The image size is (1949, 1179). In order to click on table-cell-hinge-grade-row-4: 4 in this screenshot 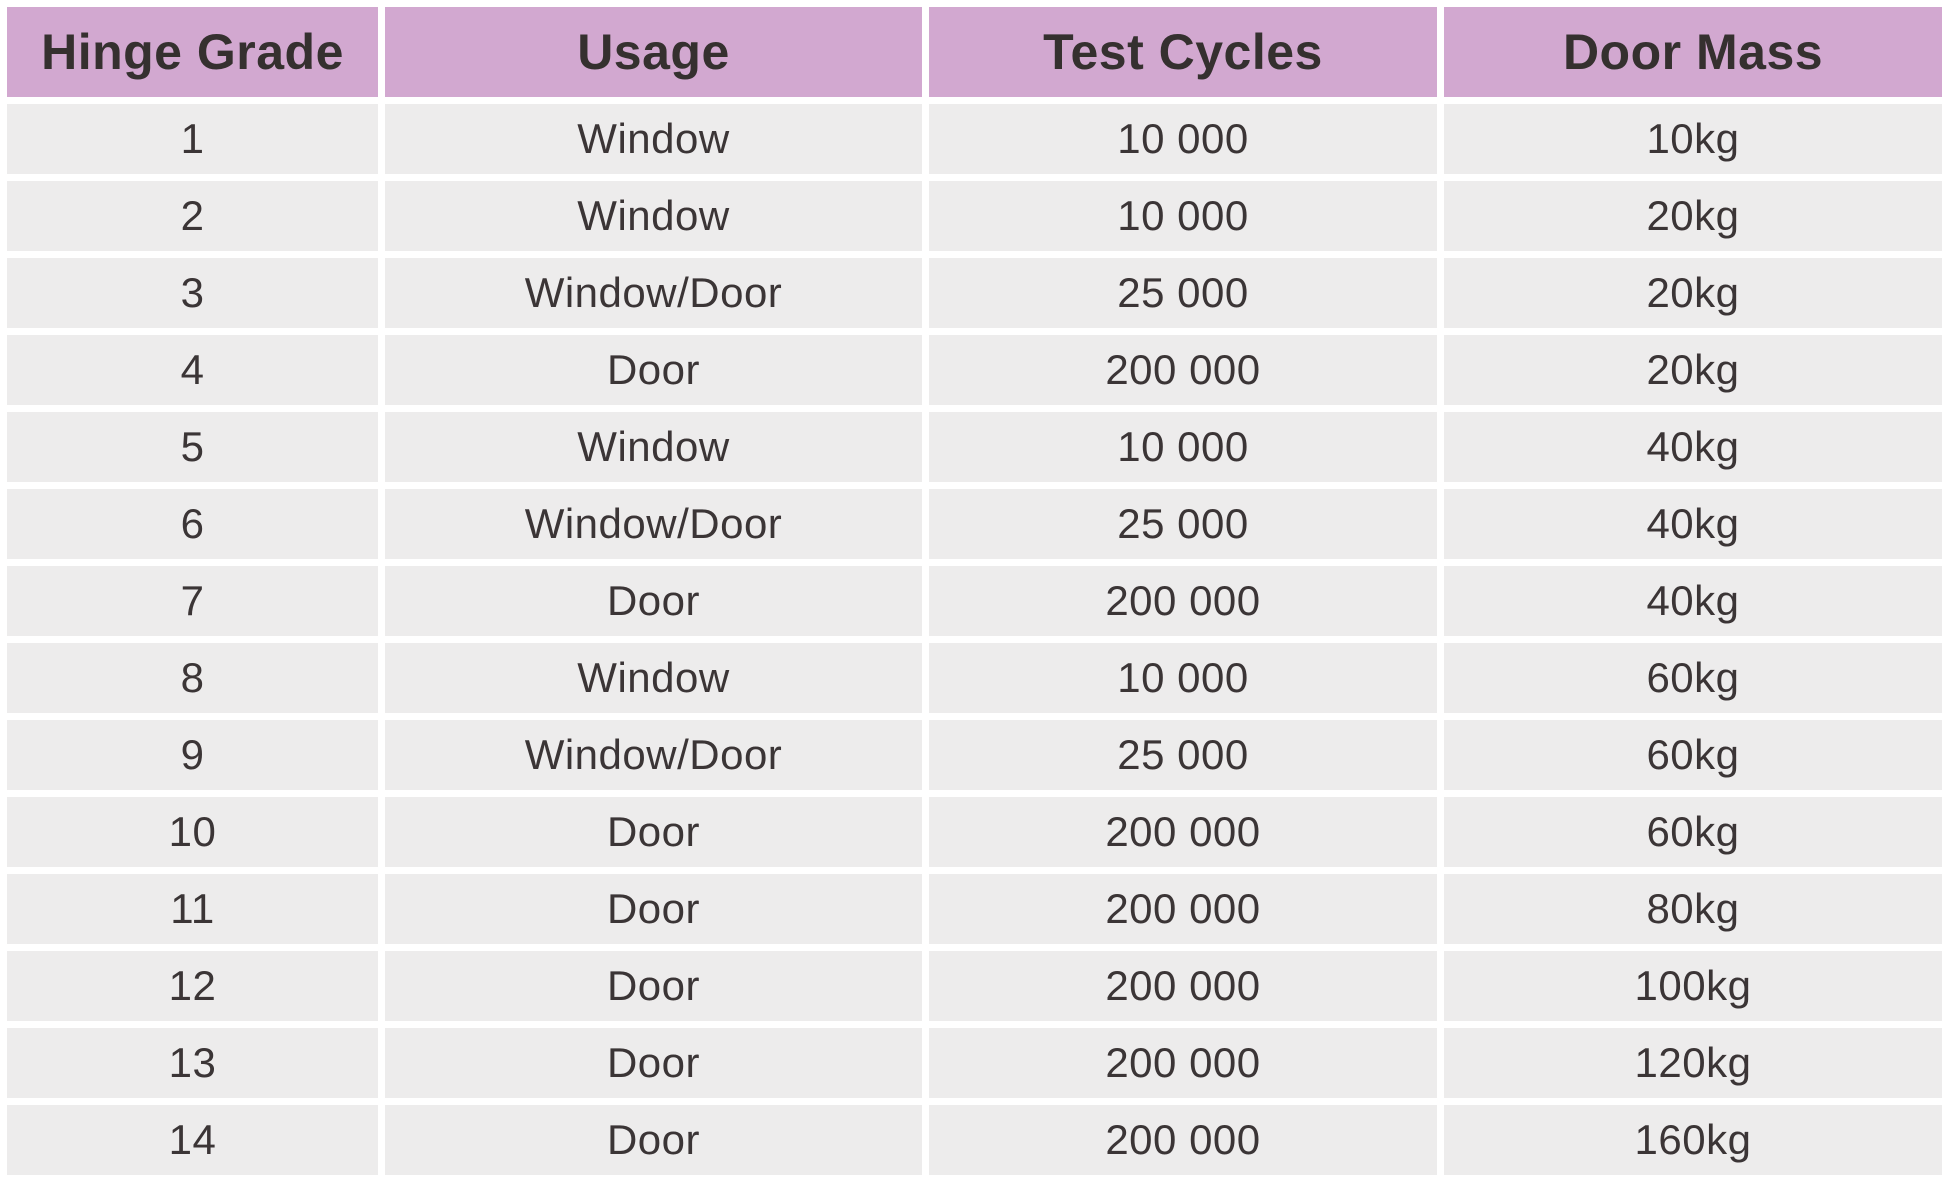, I will do `click(192, 370)`.